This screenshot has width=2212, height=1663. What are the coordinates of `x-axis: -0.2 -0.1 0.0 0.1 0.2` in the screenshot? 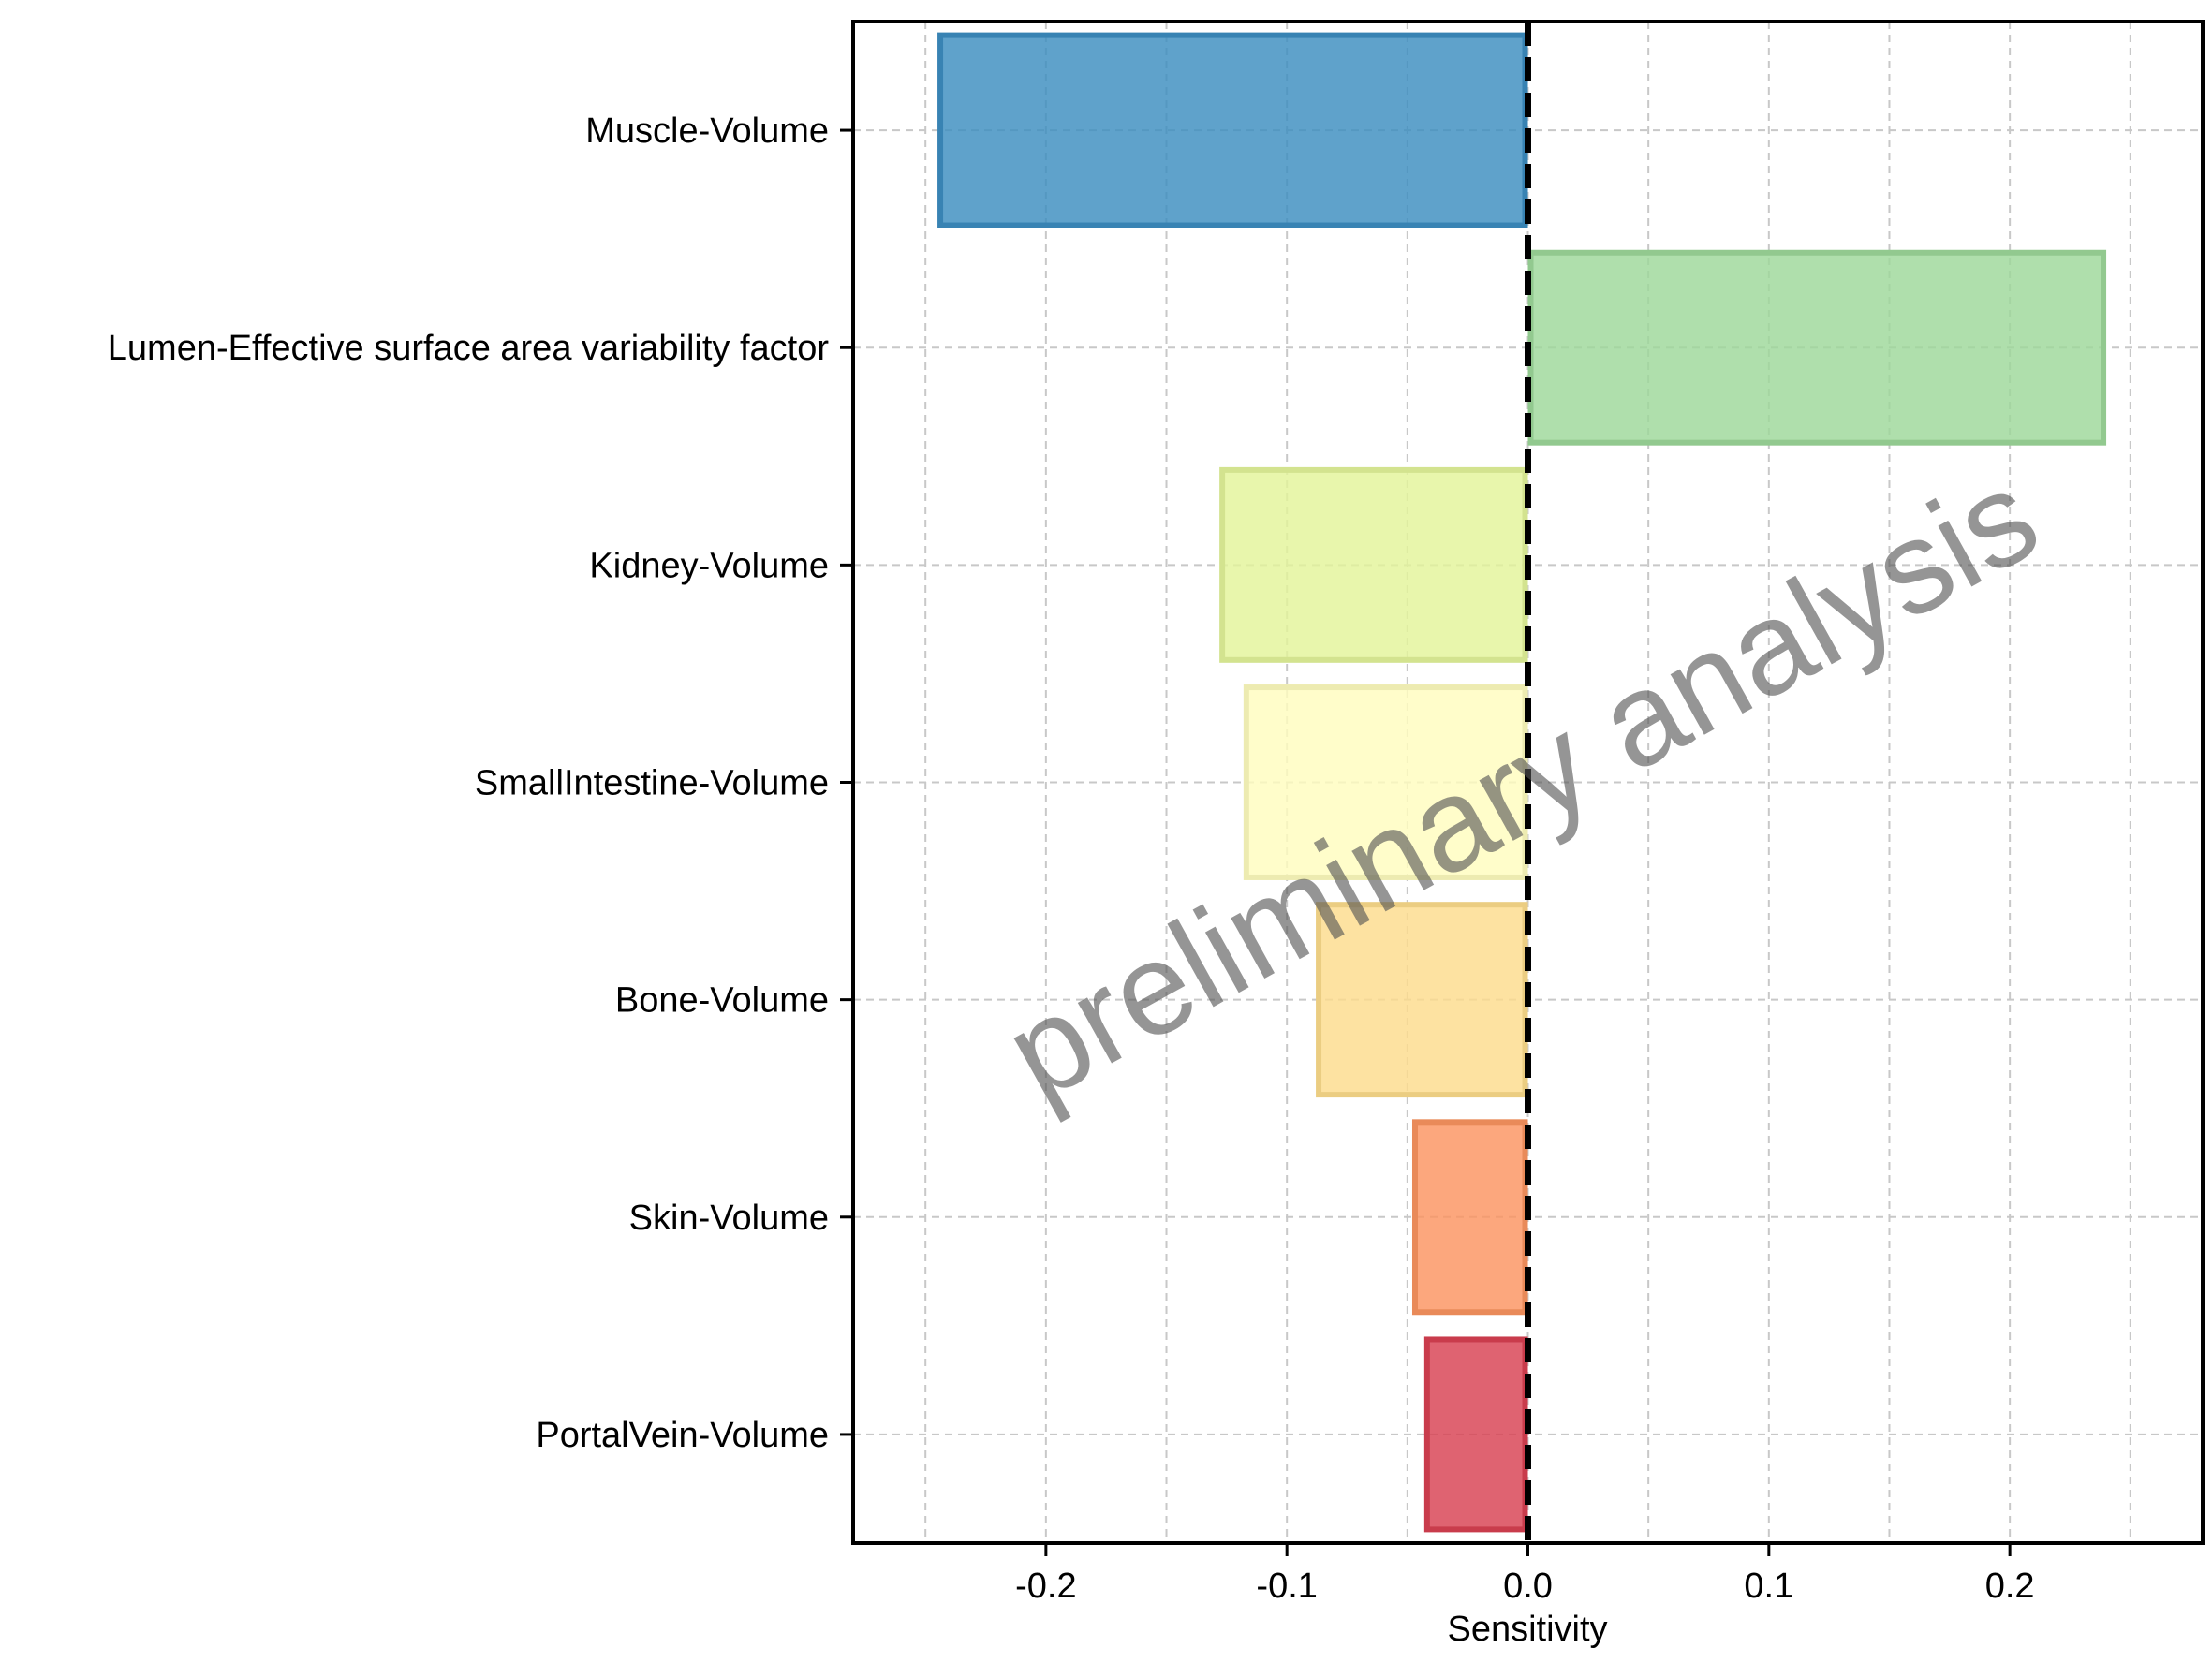 It's located at (1525, 1574).